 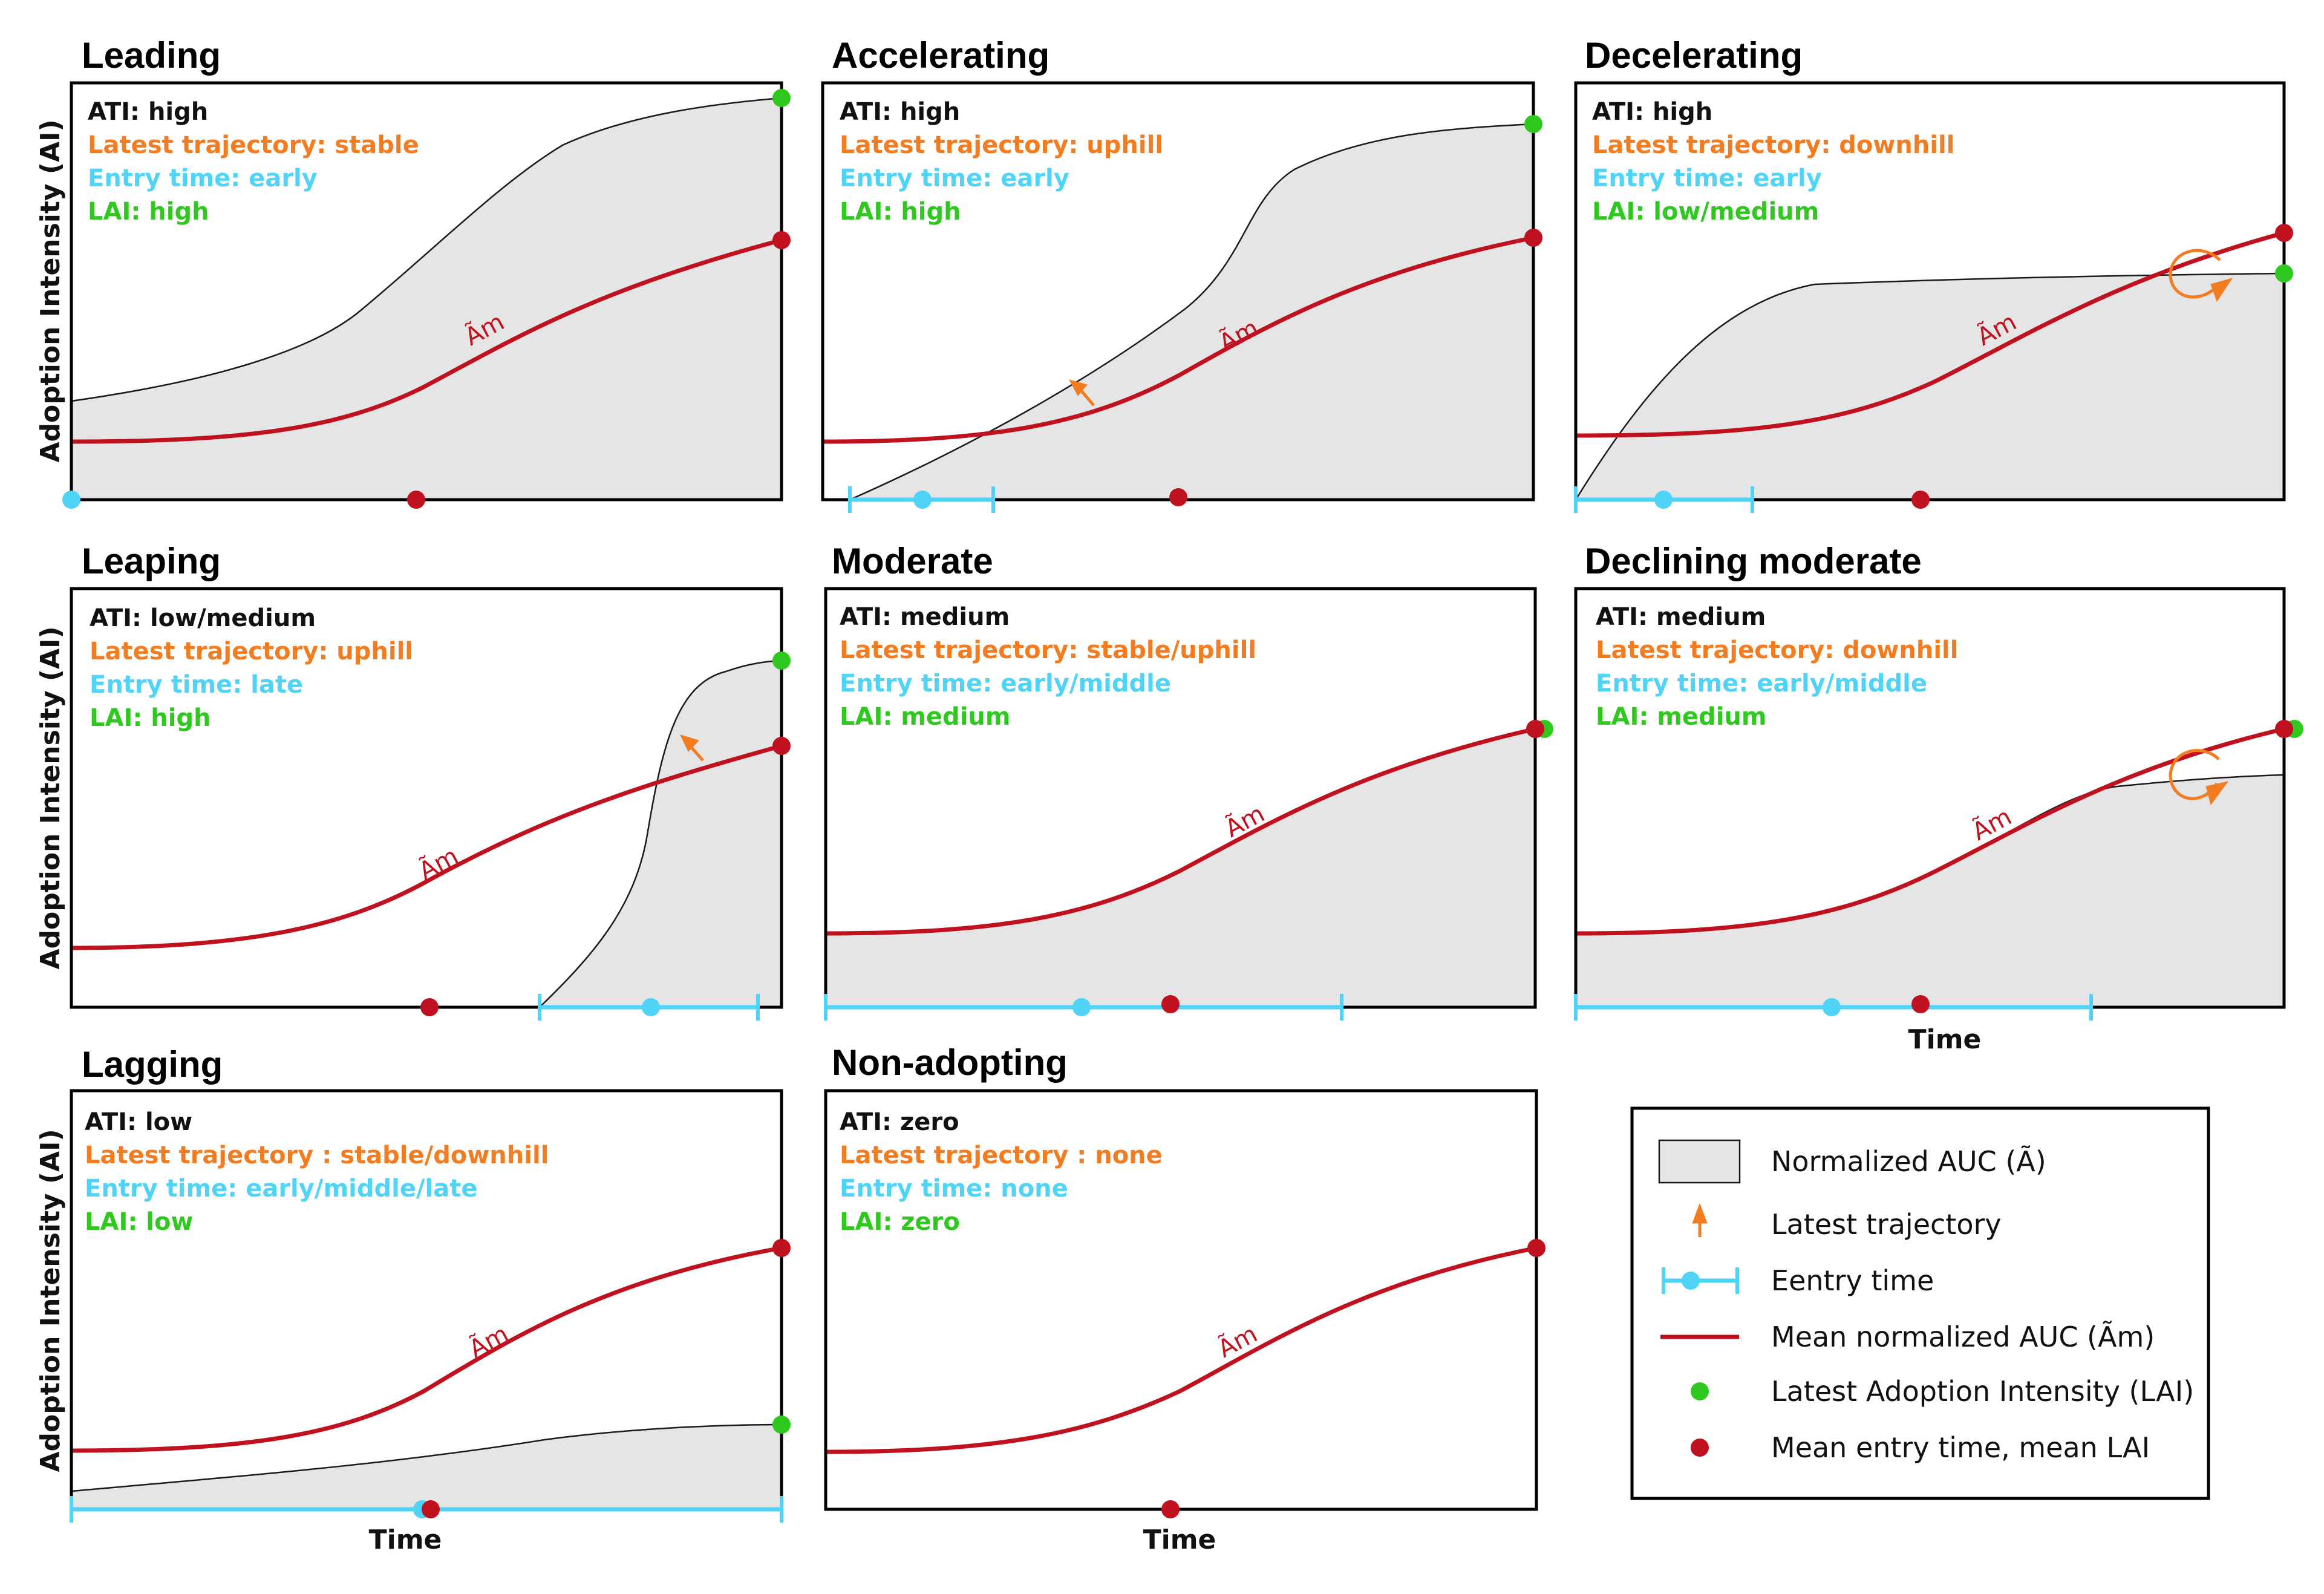 What do you see at coordinates (151, 561) in the screenshot?
I see `panel-title: Leaping` at bounding box center [151, 561].